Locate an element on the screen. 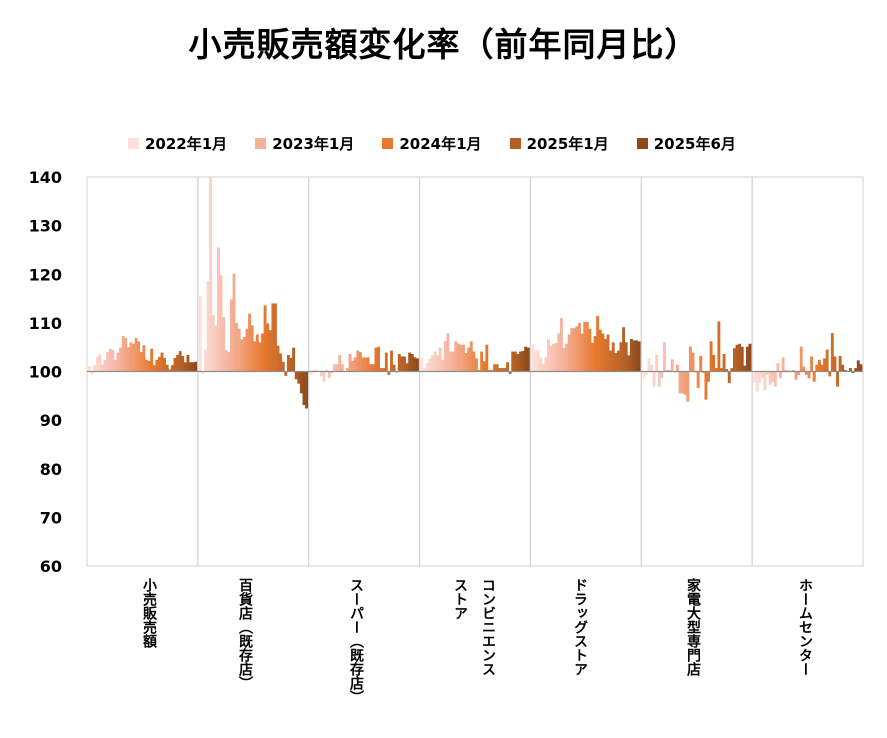 The height and width of the screenshot is (738, 887). x-label: コンビニエンス ストア is located at coordinates (474, 627).